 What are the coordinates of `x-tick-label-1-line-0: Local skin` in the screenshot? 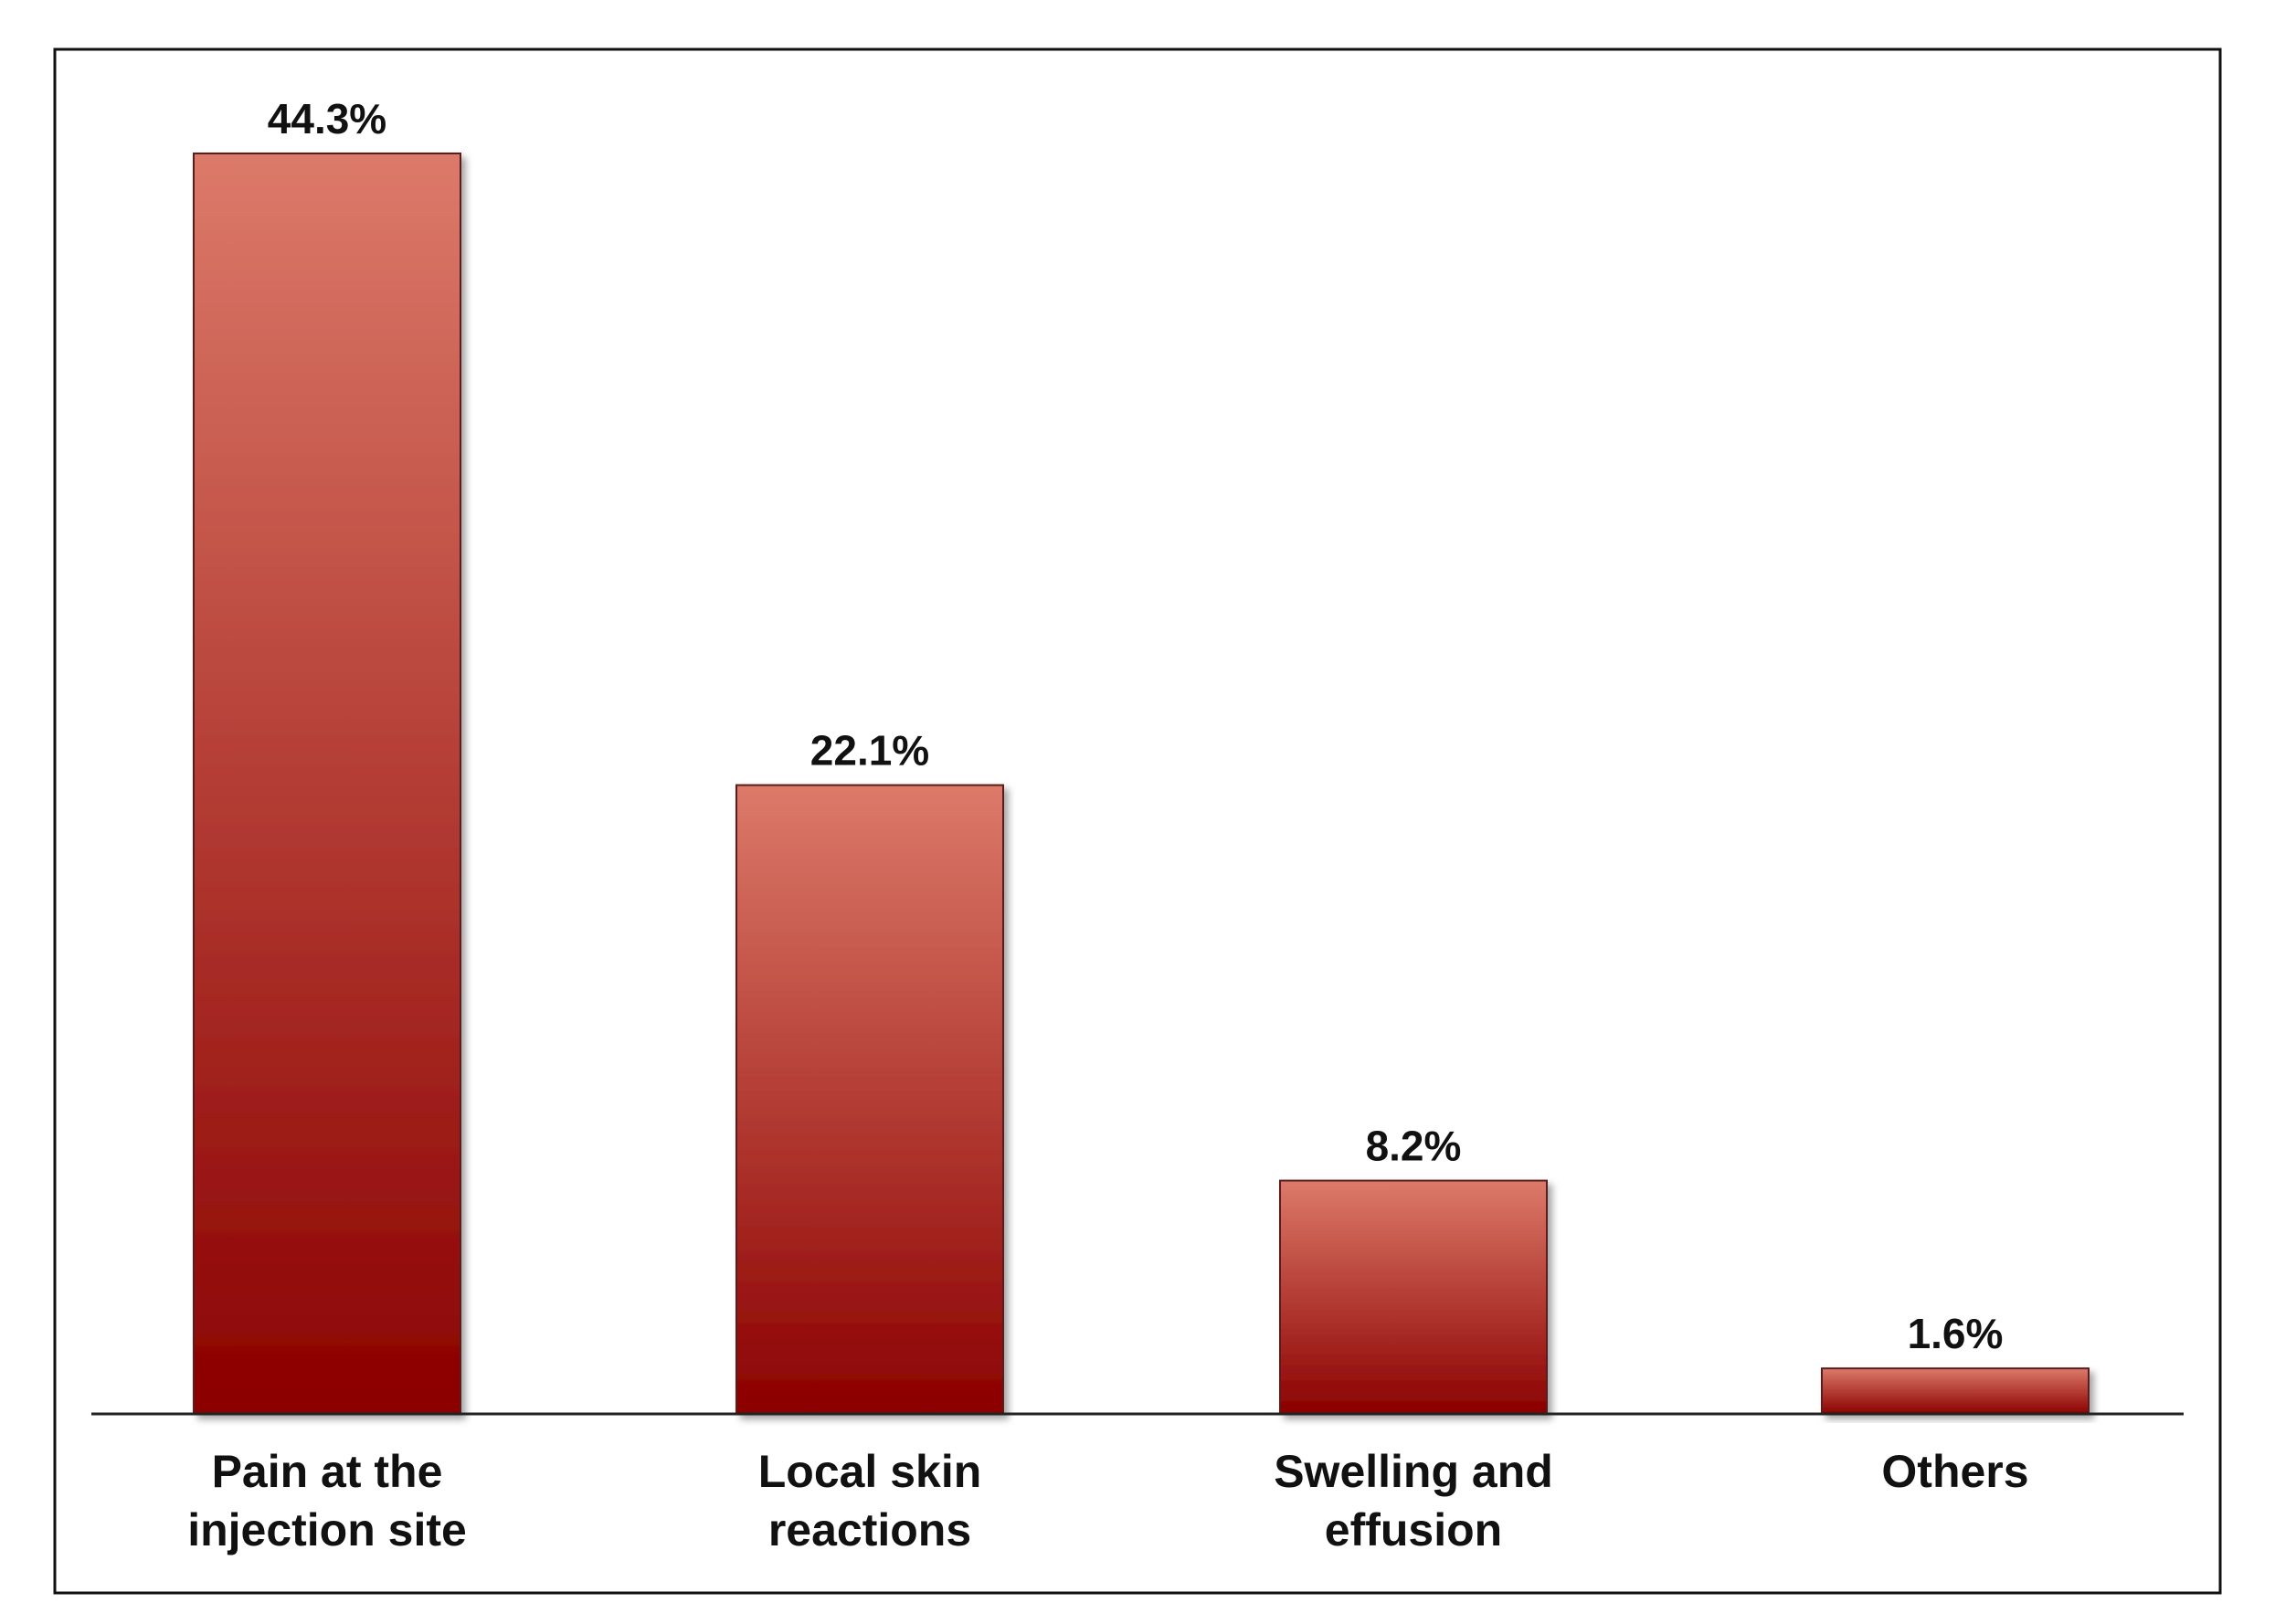 It's located at (870, 1472).